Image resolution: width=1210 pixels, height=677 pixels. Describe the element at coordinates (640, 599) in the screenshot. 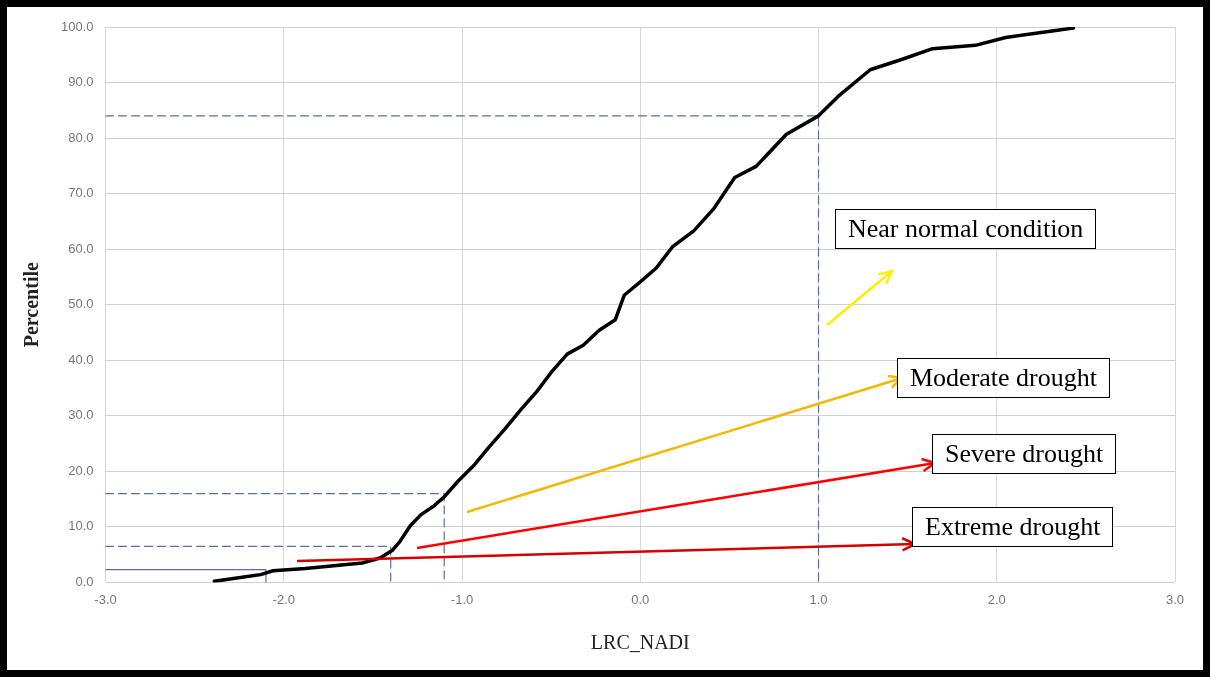

I see `x-tick-label: 0.0` at that location.